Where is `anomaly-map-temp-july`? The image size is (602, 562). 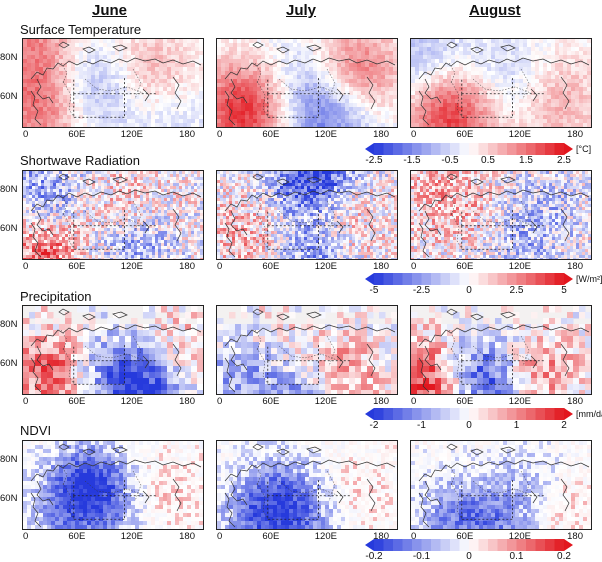
anomaly-map-temp-july is located at coordinates (307, 83).